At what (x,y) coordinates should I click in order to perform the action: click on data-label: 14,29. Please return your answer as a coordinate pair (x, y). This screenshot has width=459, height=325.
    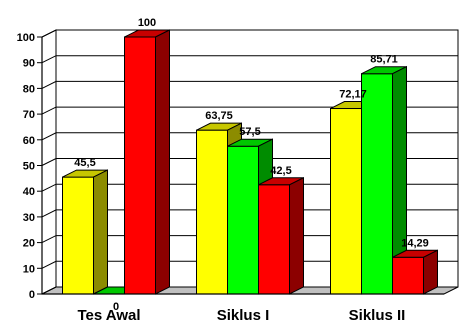
    Looking at the image, I should click on (415, 243).